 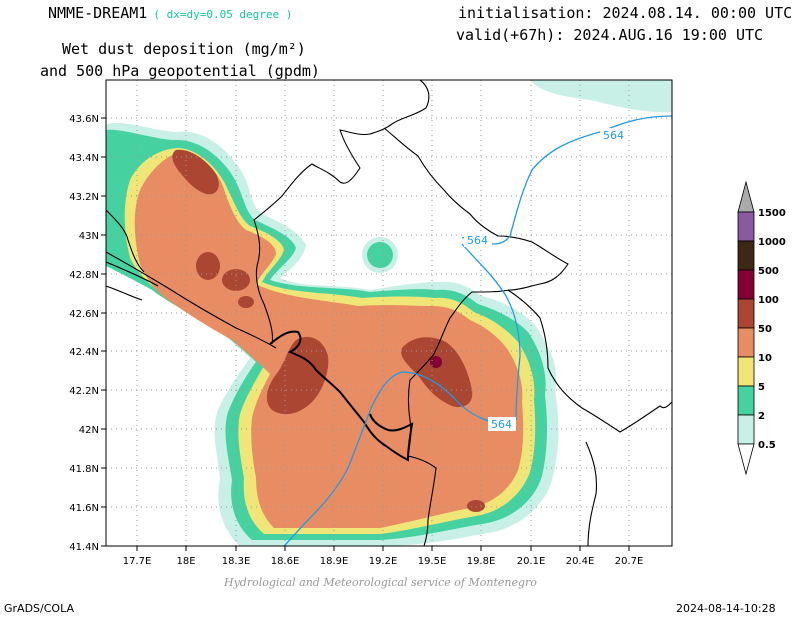 I want to click on valid-time: valid(+67h): 2024.AUG.16 19:00 UTC, so click(x=610, y=35).